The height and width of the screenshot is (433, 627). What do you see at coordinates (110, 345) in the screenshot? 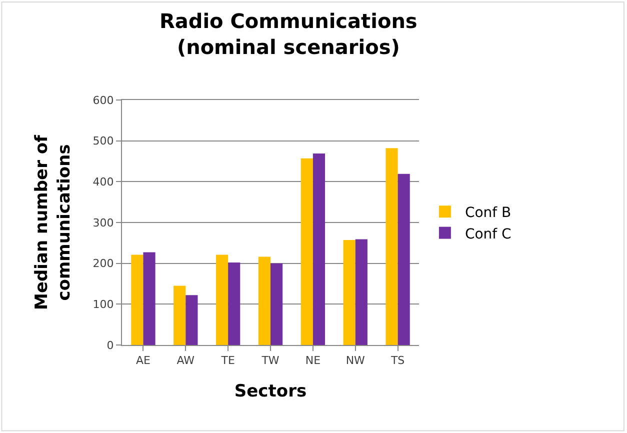
I see `y-tick-label: 0` at bounding box center [110, 345].